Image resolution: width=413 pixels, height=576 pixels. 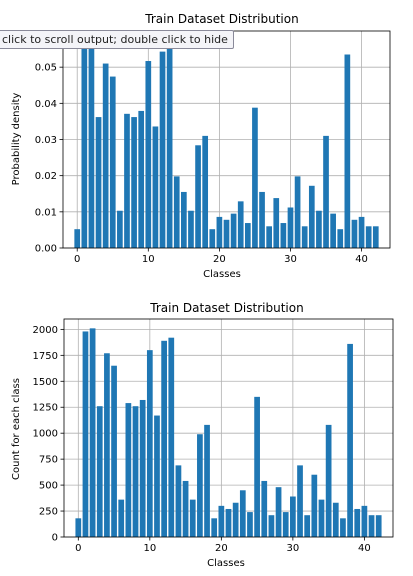 What do you see at coordinates (46, 249) in the screenshot?
I see `y-tick-label: 0.00` at bounding box center [46, 249].